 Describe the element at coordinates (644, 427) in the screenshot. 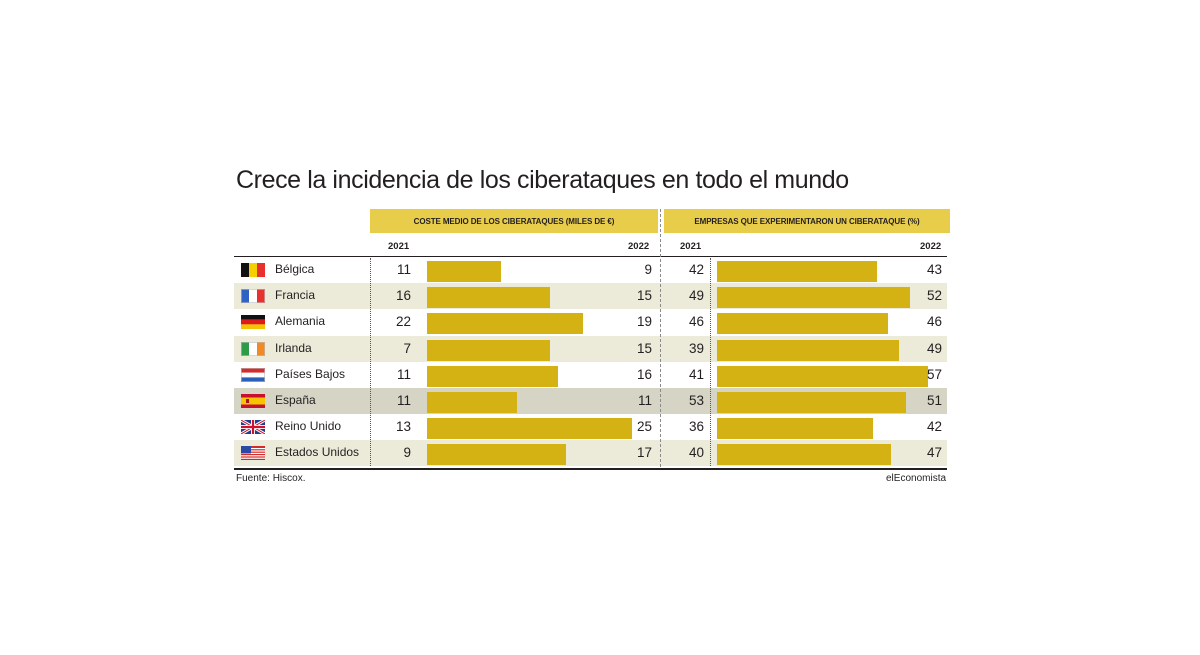

I see `cost-2022-value: 25` at that location.